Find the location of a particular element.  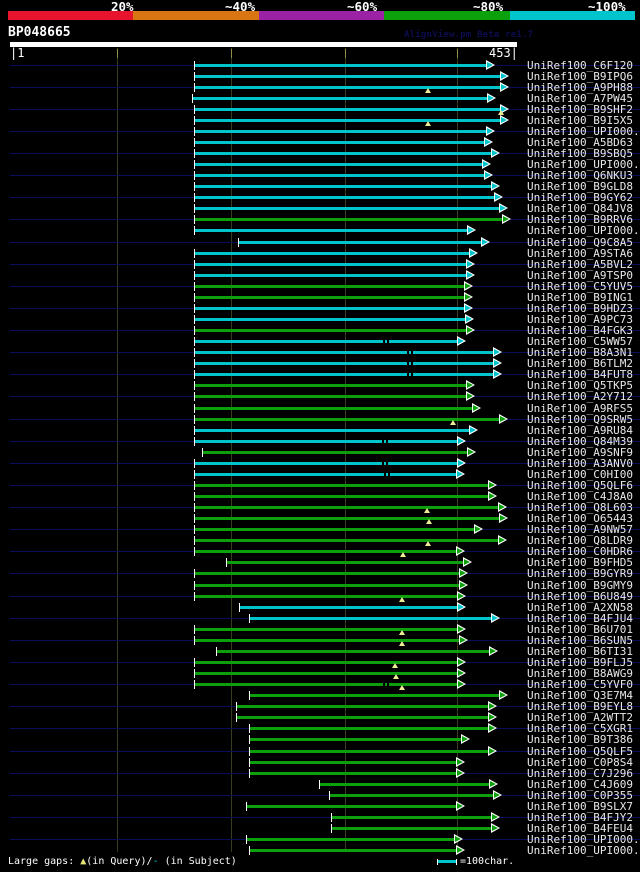

row-label: UniRef100_C0P355 is located at coordinates (580, 795).